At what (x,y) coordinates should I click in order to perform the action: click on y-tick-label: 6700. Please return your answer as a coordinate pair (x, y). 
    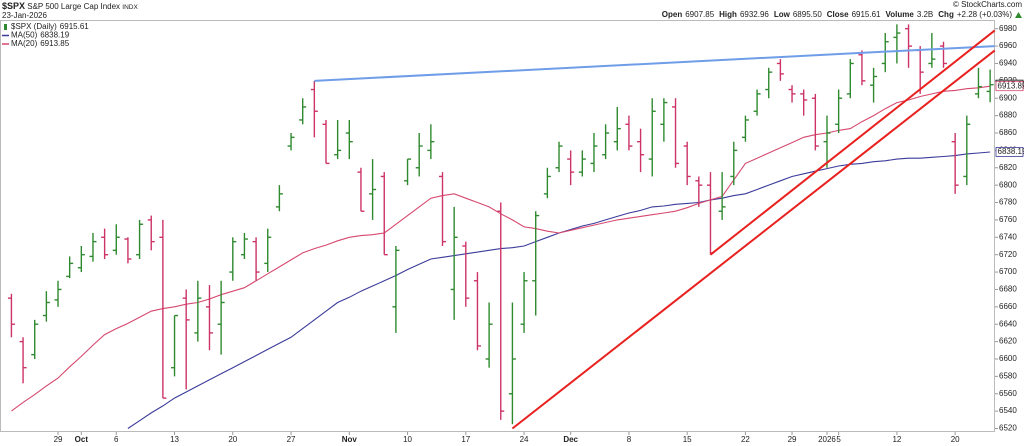
    Looking at the image, I should click on (1008, 271).